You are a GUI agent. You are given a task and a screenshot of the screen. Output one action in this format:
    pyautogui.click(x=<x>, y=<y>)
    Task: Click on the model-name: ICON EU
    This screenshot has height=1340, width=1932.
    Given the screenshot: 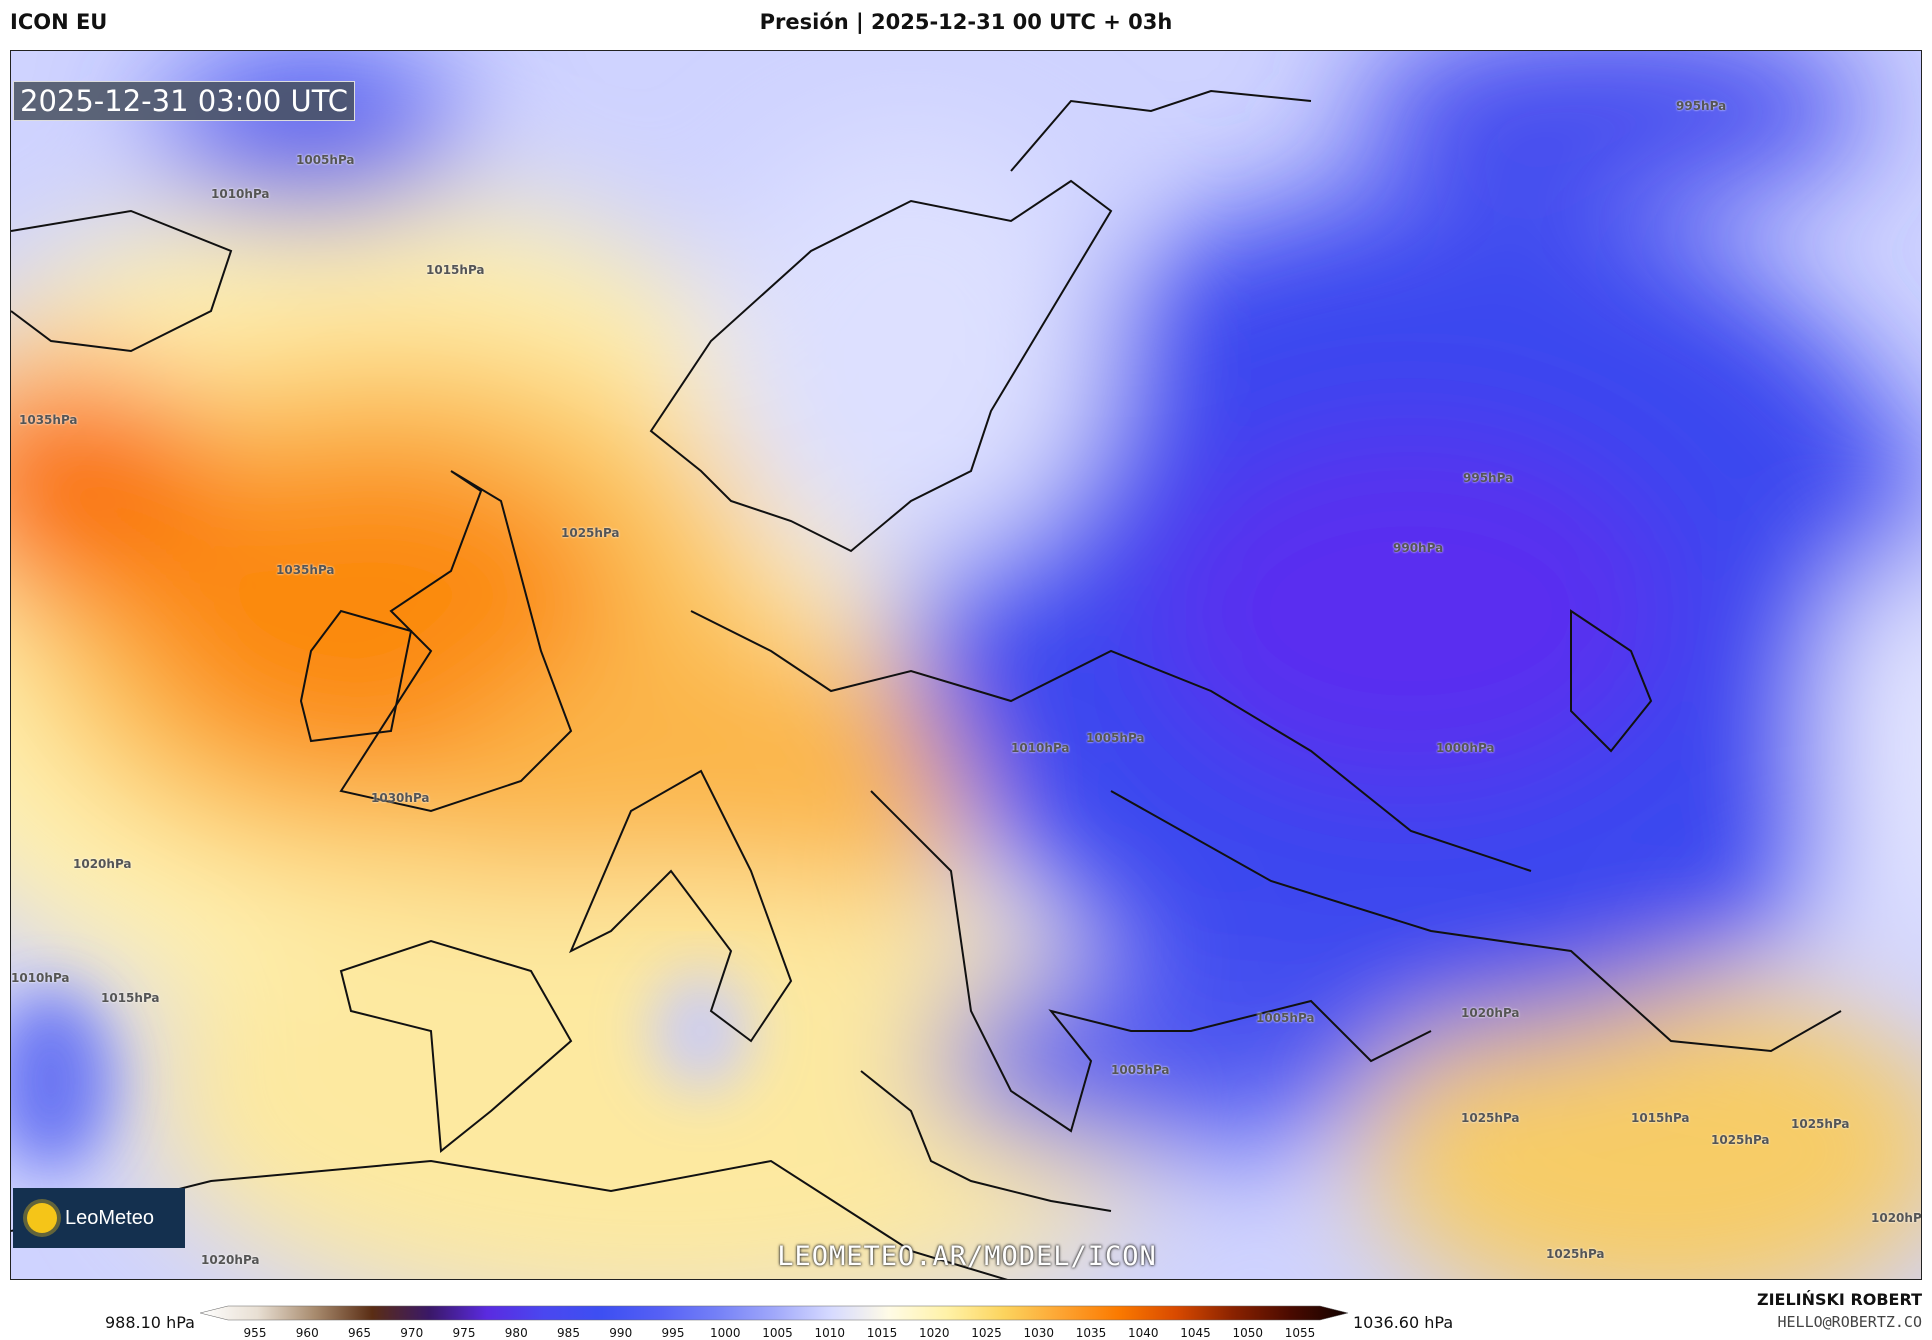 What is the action you would take?
    pyautogui.click(x=59, y=22)
    